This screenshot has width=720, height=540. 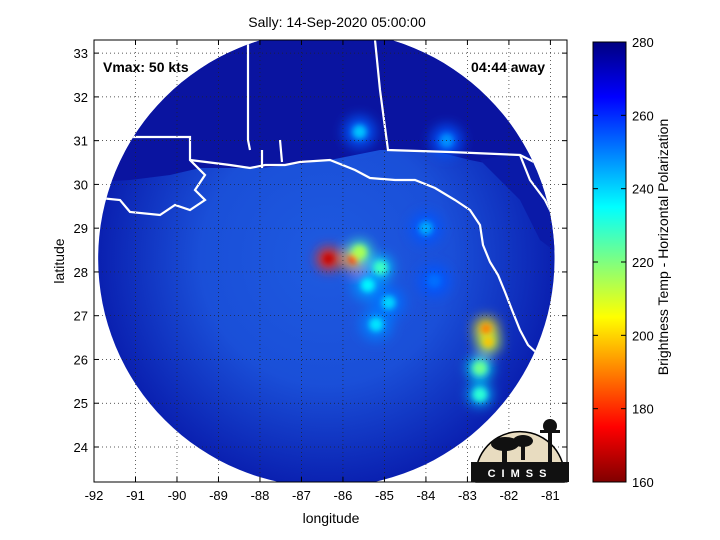 What do you see at coordinates (643, 115) in the screenshot?
I see `colorbar-tick-label: 260` at bounding box center [643, 115].